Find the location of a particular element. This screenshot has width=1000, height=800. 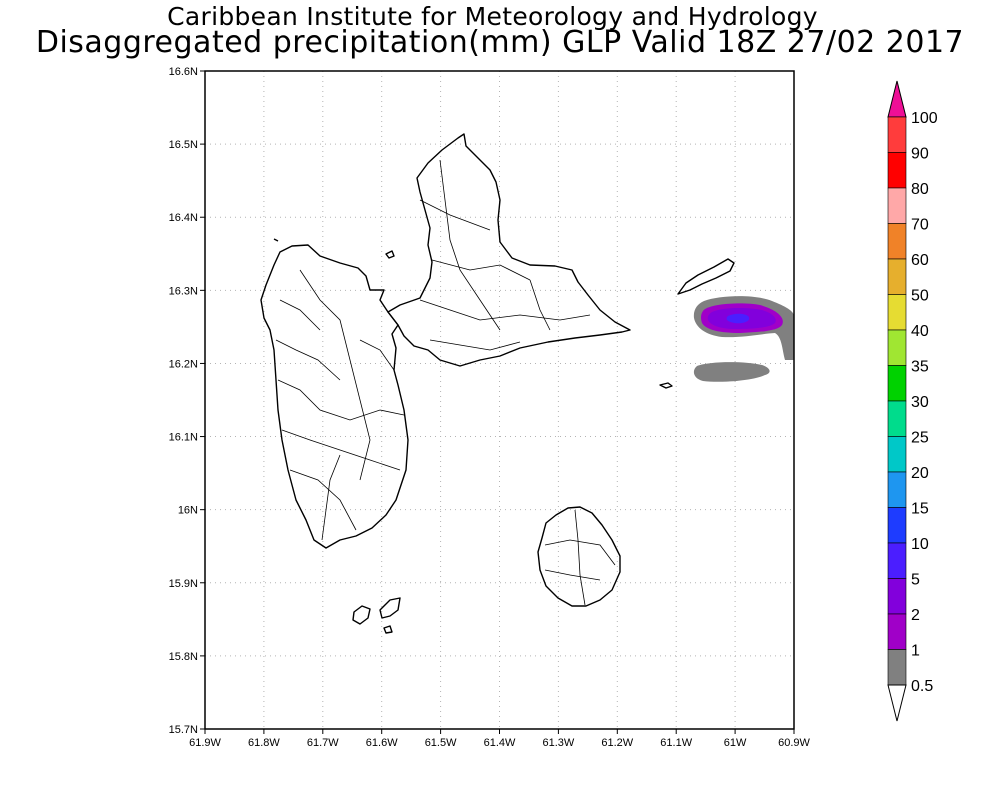

colorbar-label: 70 is located at coordinates (920, 225).